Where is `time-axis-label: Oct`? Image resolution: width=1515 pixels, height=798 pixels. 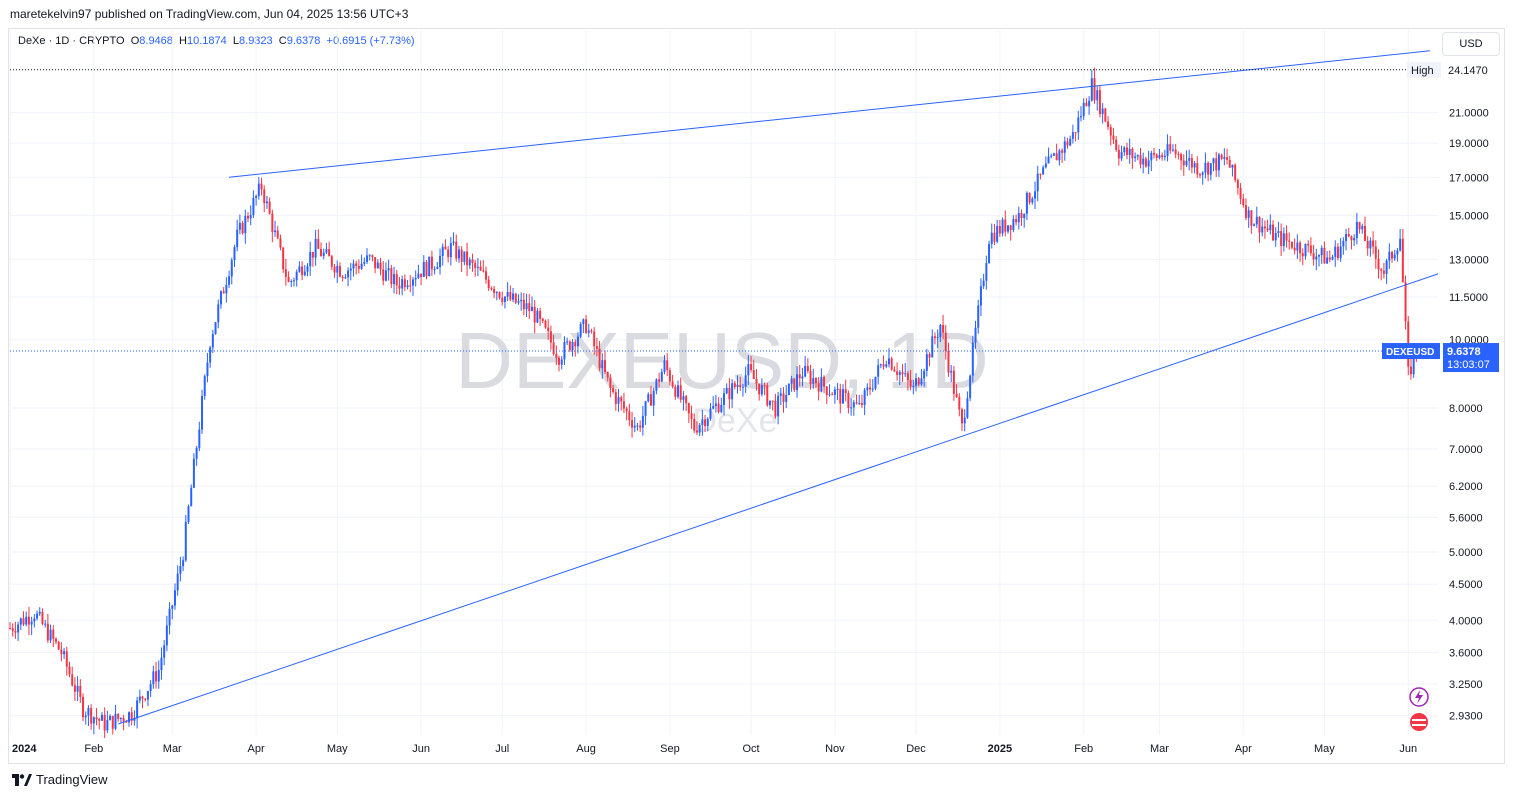
time-axis-label: Oct is located at coordinates (750, 749).